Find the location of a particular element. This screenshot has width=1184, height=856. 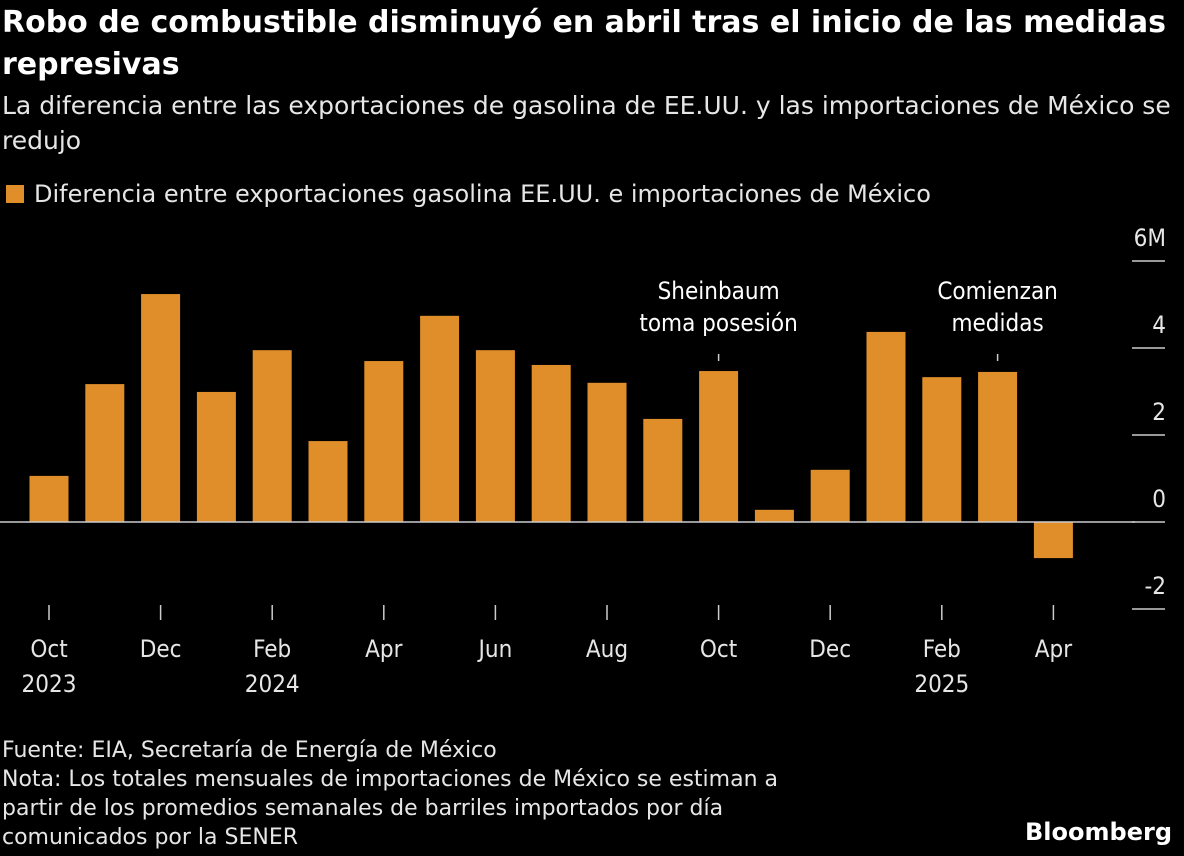

annotation-text: Comienzan is located at coordinates (997, 291).